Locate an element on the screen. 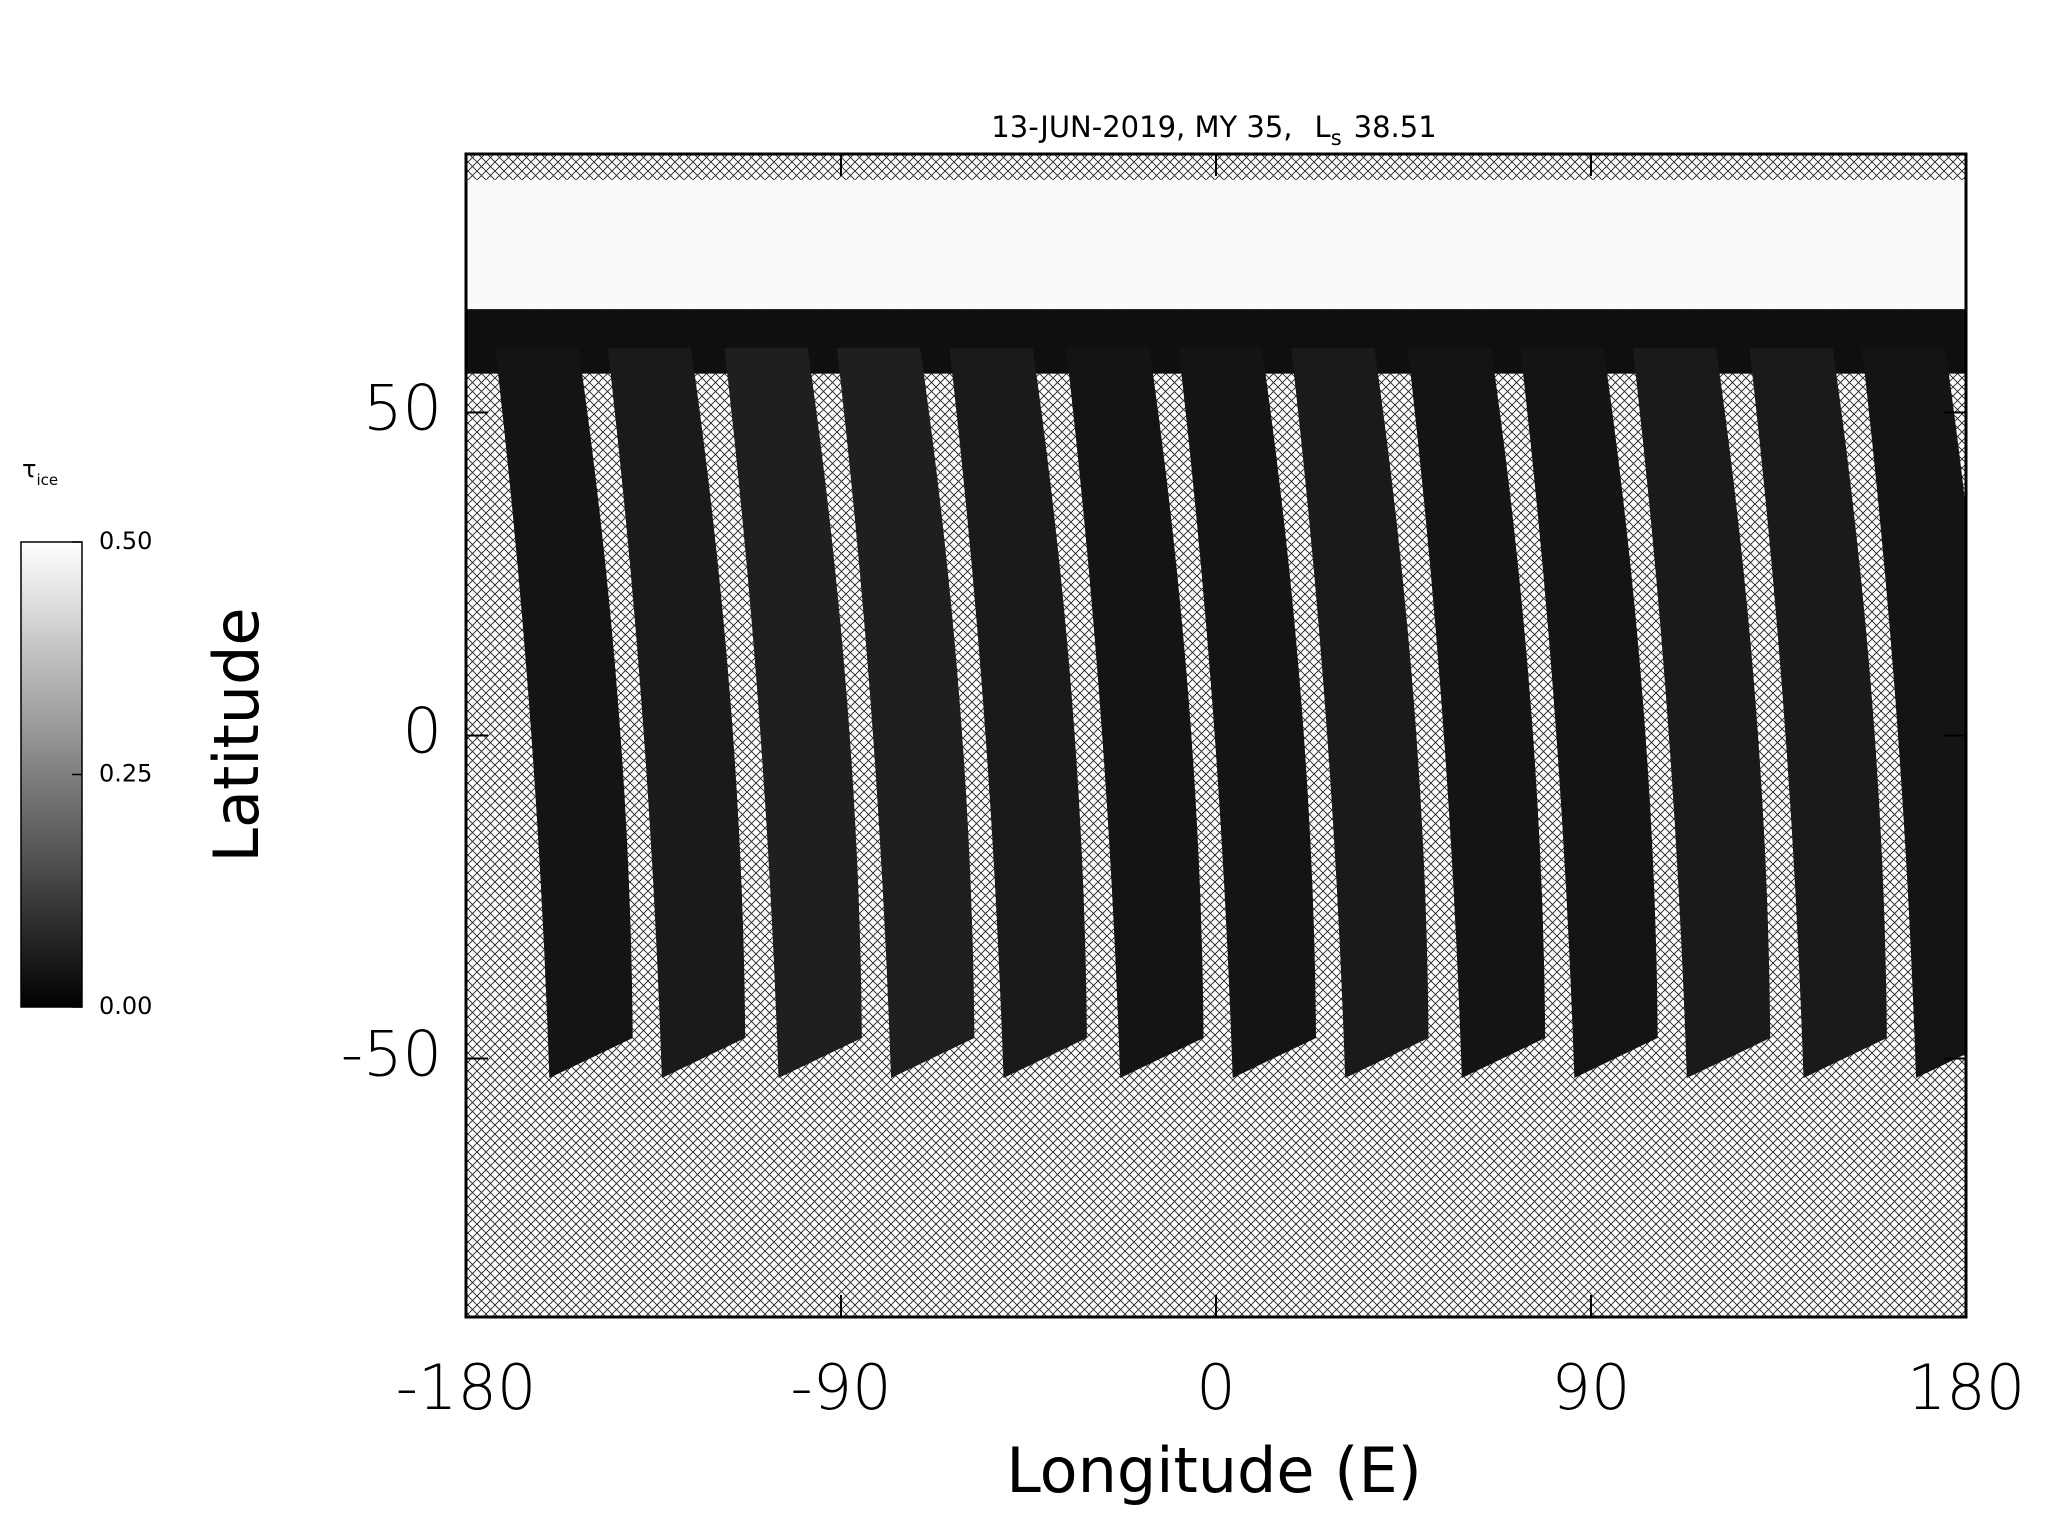 The image size is (2048, 1536). colorbar-tick-label: 0.00 is located at coordinates (125, 1006).